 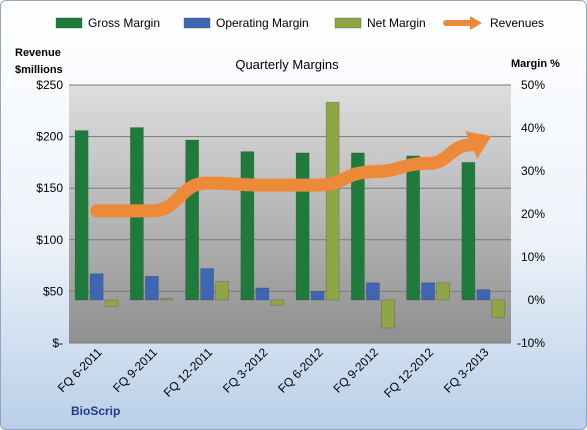 I want to click on right-tick-label: 10%, so click(x=533, y=257).